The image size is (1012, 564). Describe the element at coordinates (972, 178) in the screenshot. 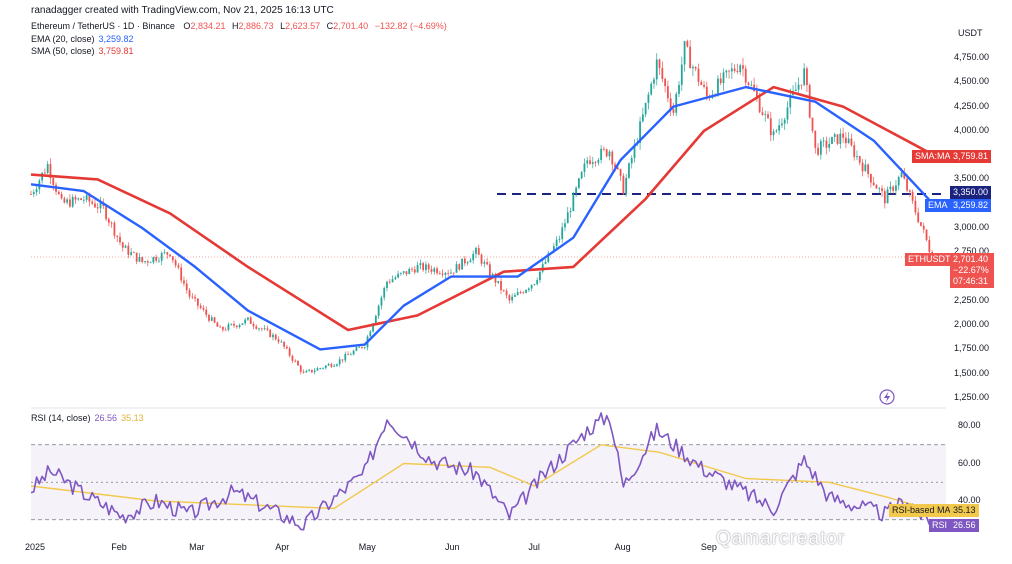

I see `price-tick-label: 3,500.00` at that location.